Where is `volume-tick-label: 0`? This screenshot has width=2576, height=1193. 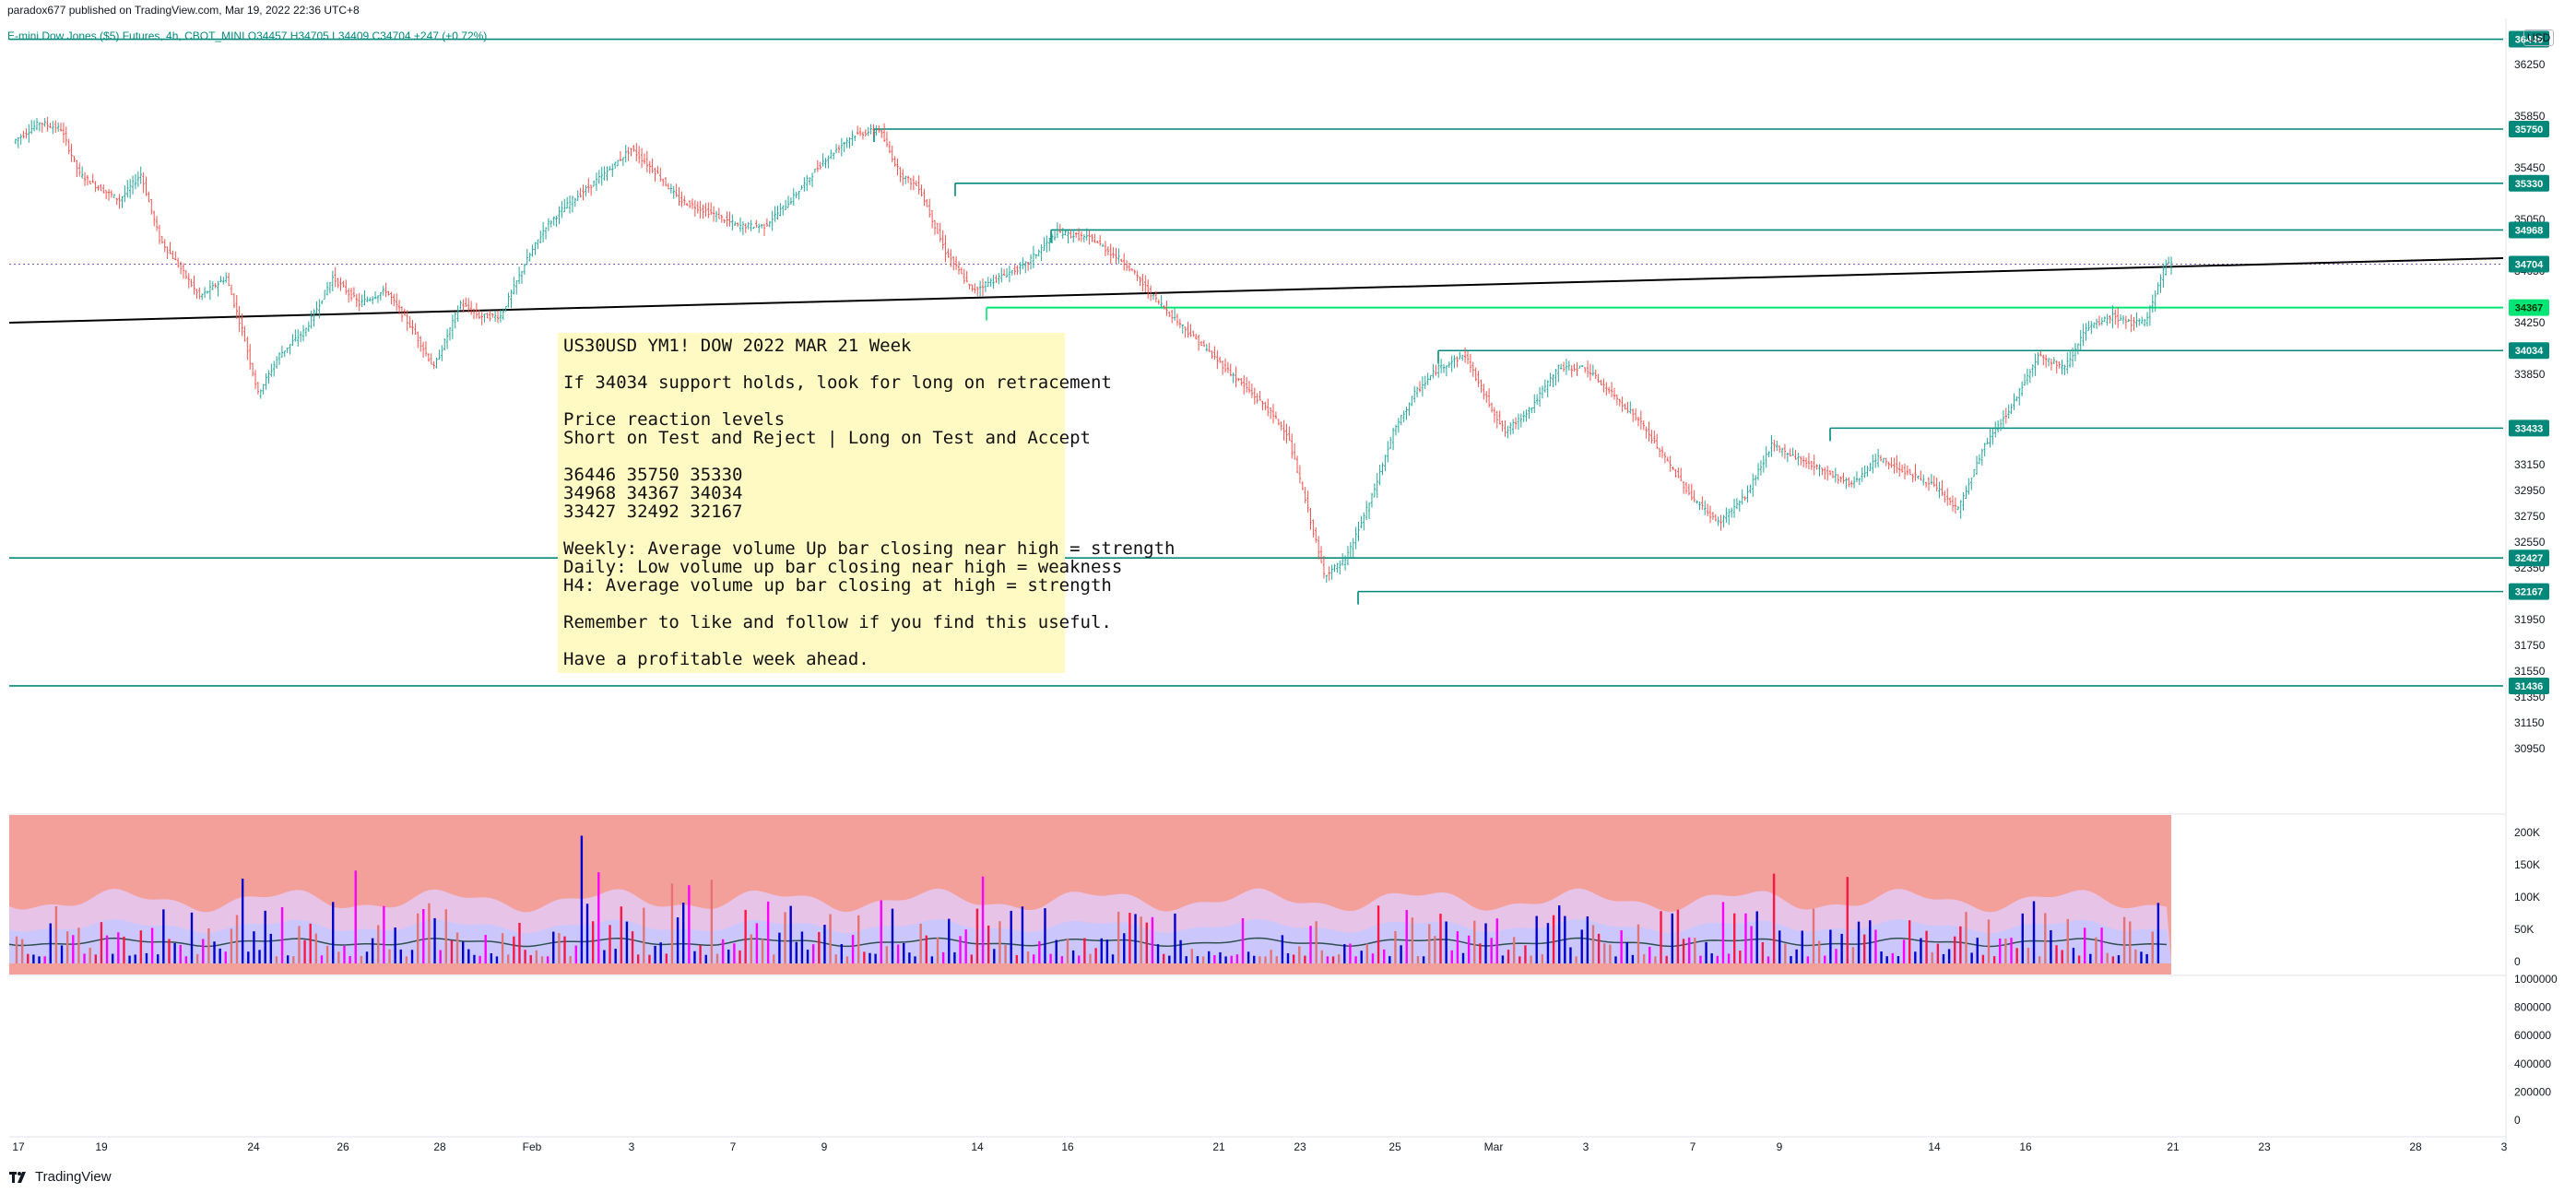 volume-tick-label: 0 is located at coordinates (2517, 962).